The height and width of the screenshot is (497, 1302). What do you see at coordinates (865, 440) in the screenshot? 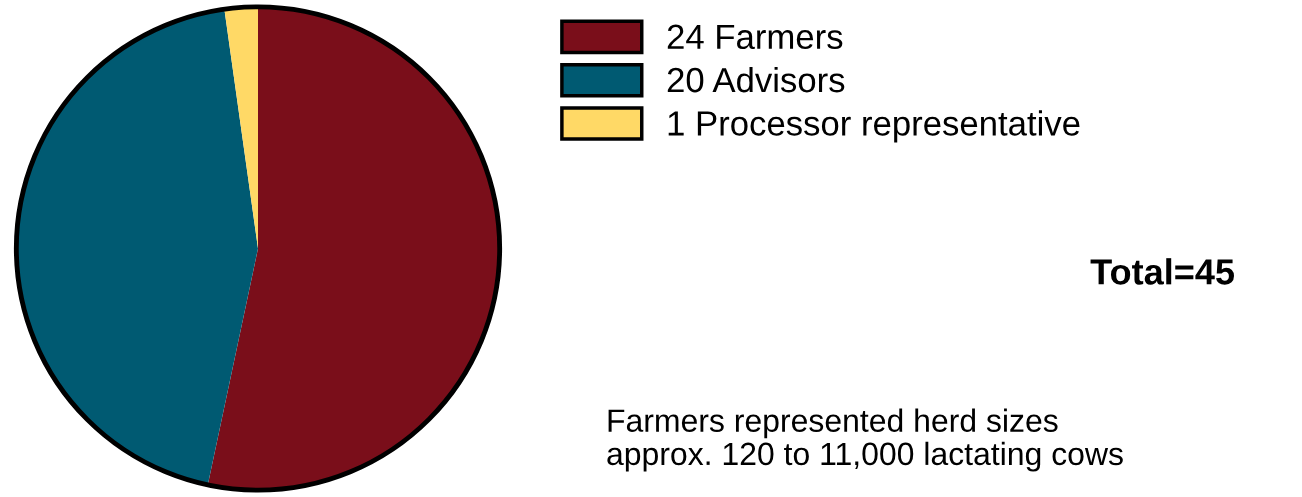
I see `text: Farmers represented herd sizes approx. 120 to 11,000 lactating cows` at bounding box center [865, 440].